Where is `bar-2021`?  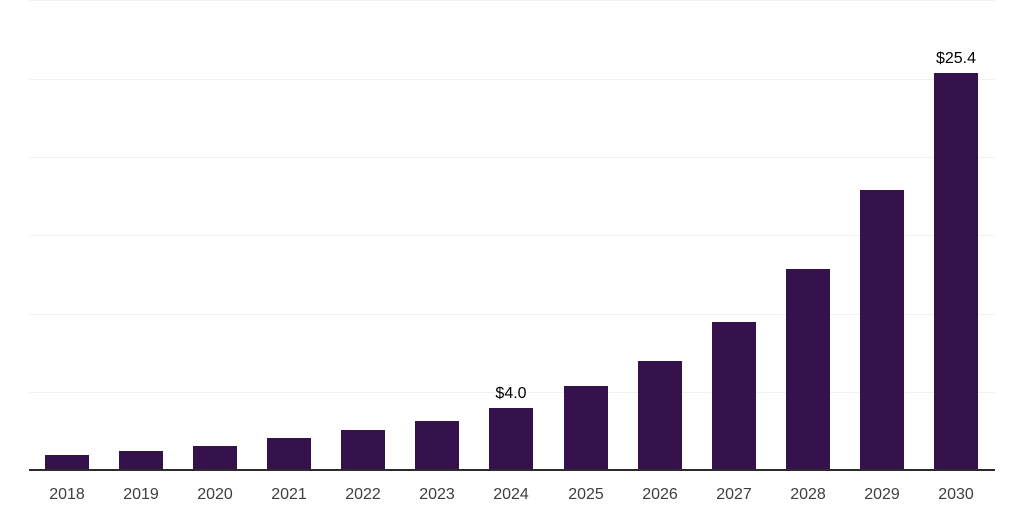
bar-2021 is located at coordinates (289, 454).